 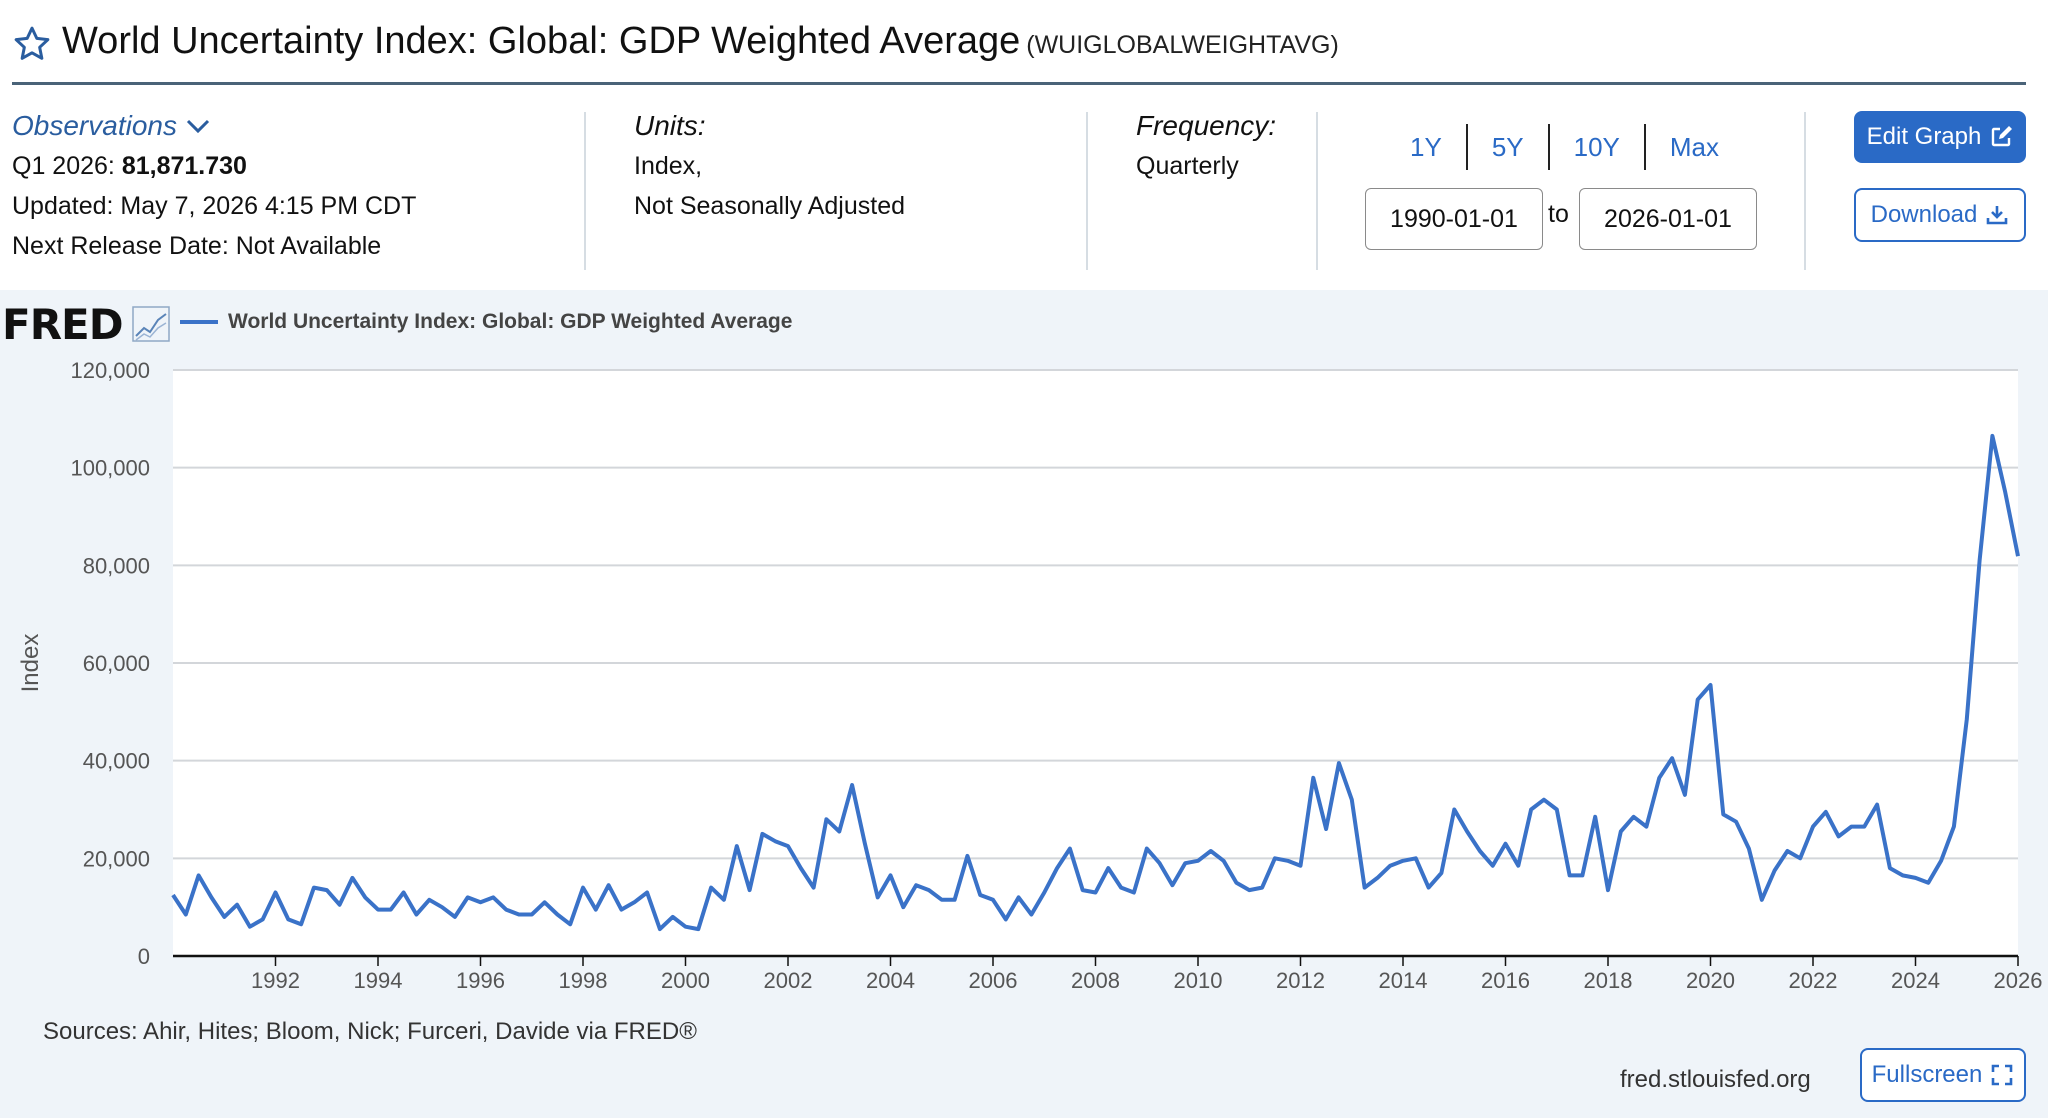 What do you see at coordinates (1694, 147) in the screenshot?
I see `range-max-button: Max` at bounding box center [1694, 147].